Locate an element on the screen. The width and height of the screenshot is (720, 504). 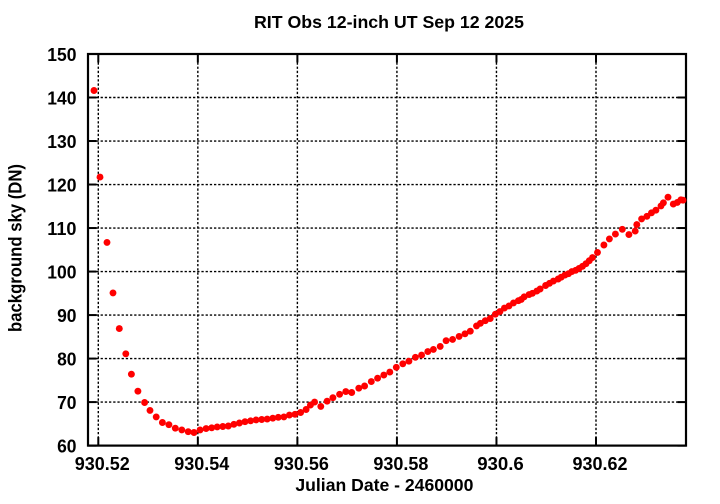
svg-text: 80 is located at coordinates (66, 358).